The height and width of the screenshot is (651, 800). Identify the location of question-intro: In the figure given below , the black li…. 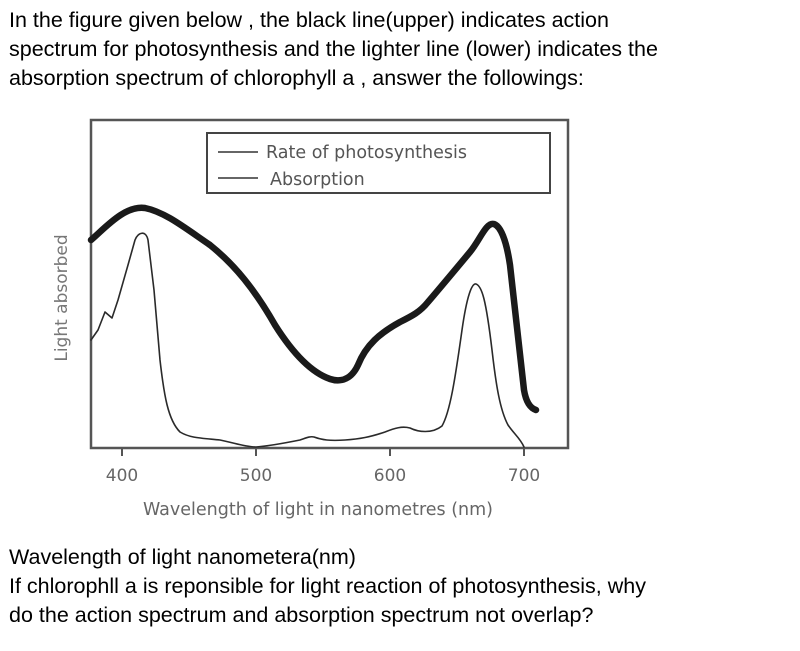
(333, 49).